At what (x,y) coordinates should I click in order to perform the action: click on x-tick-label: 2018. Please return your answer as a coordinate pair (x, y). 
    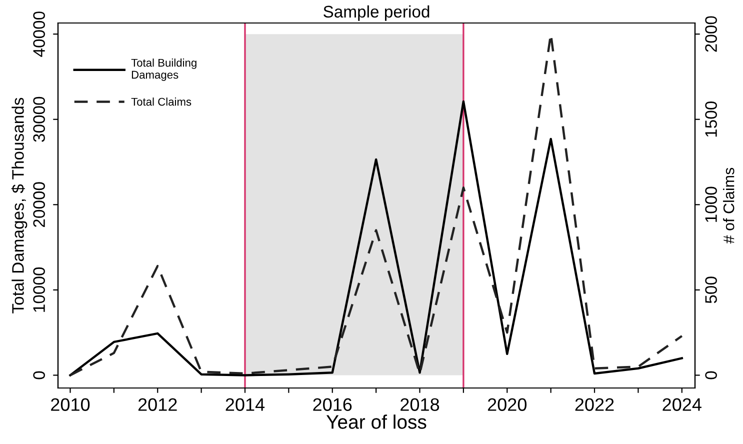
    Looking at the image, I should click on (420, 404).